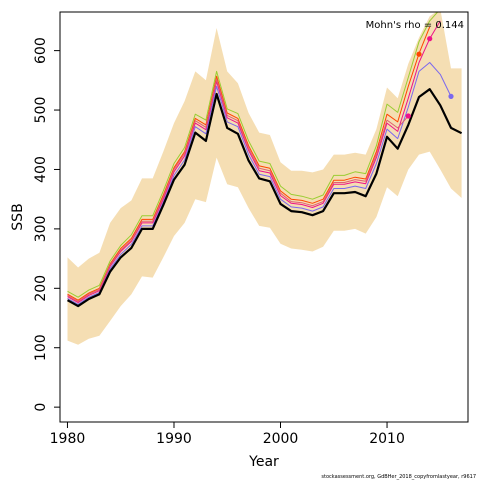 Image resolution: width=480 pixels, height=480 pixels. What do you see at coordinates (41, 229) in the screenshot?
I see `y-tick-label: 300` at bounding box center [41, 229].